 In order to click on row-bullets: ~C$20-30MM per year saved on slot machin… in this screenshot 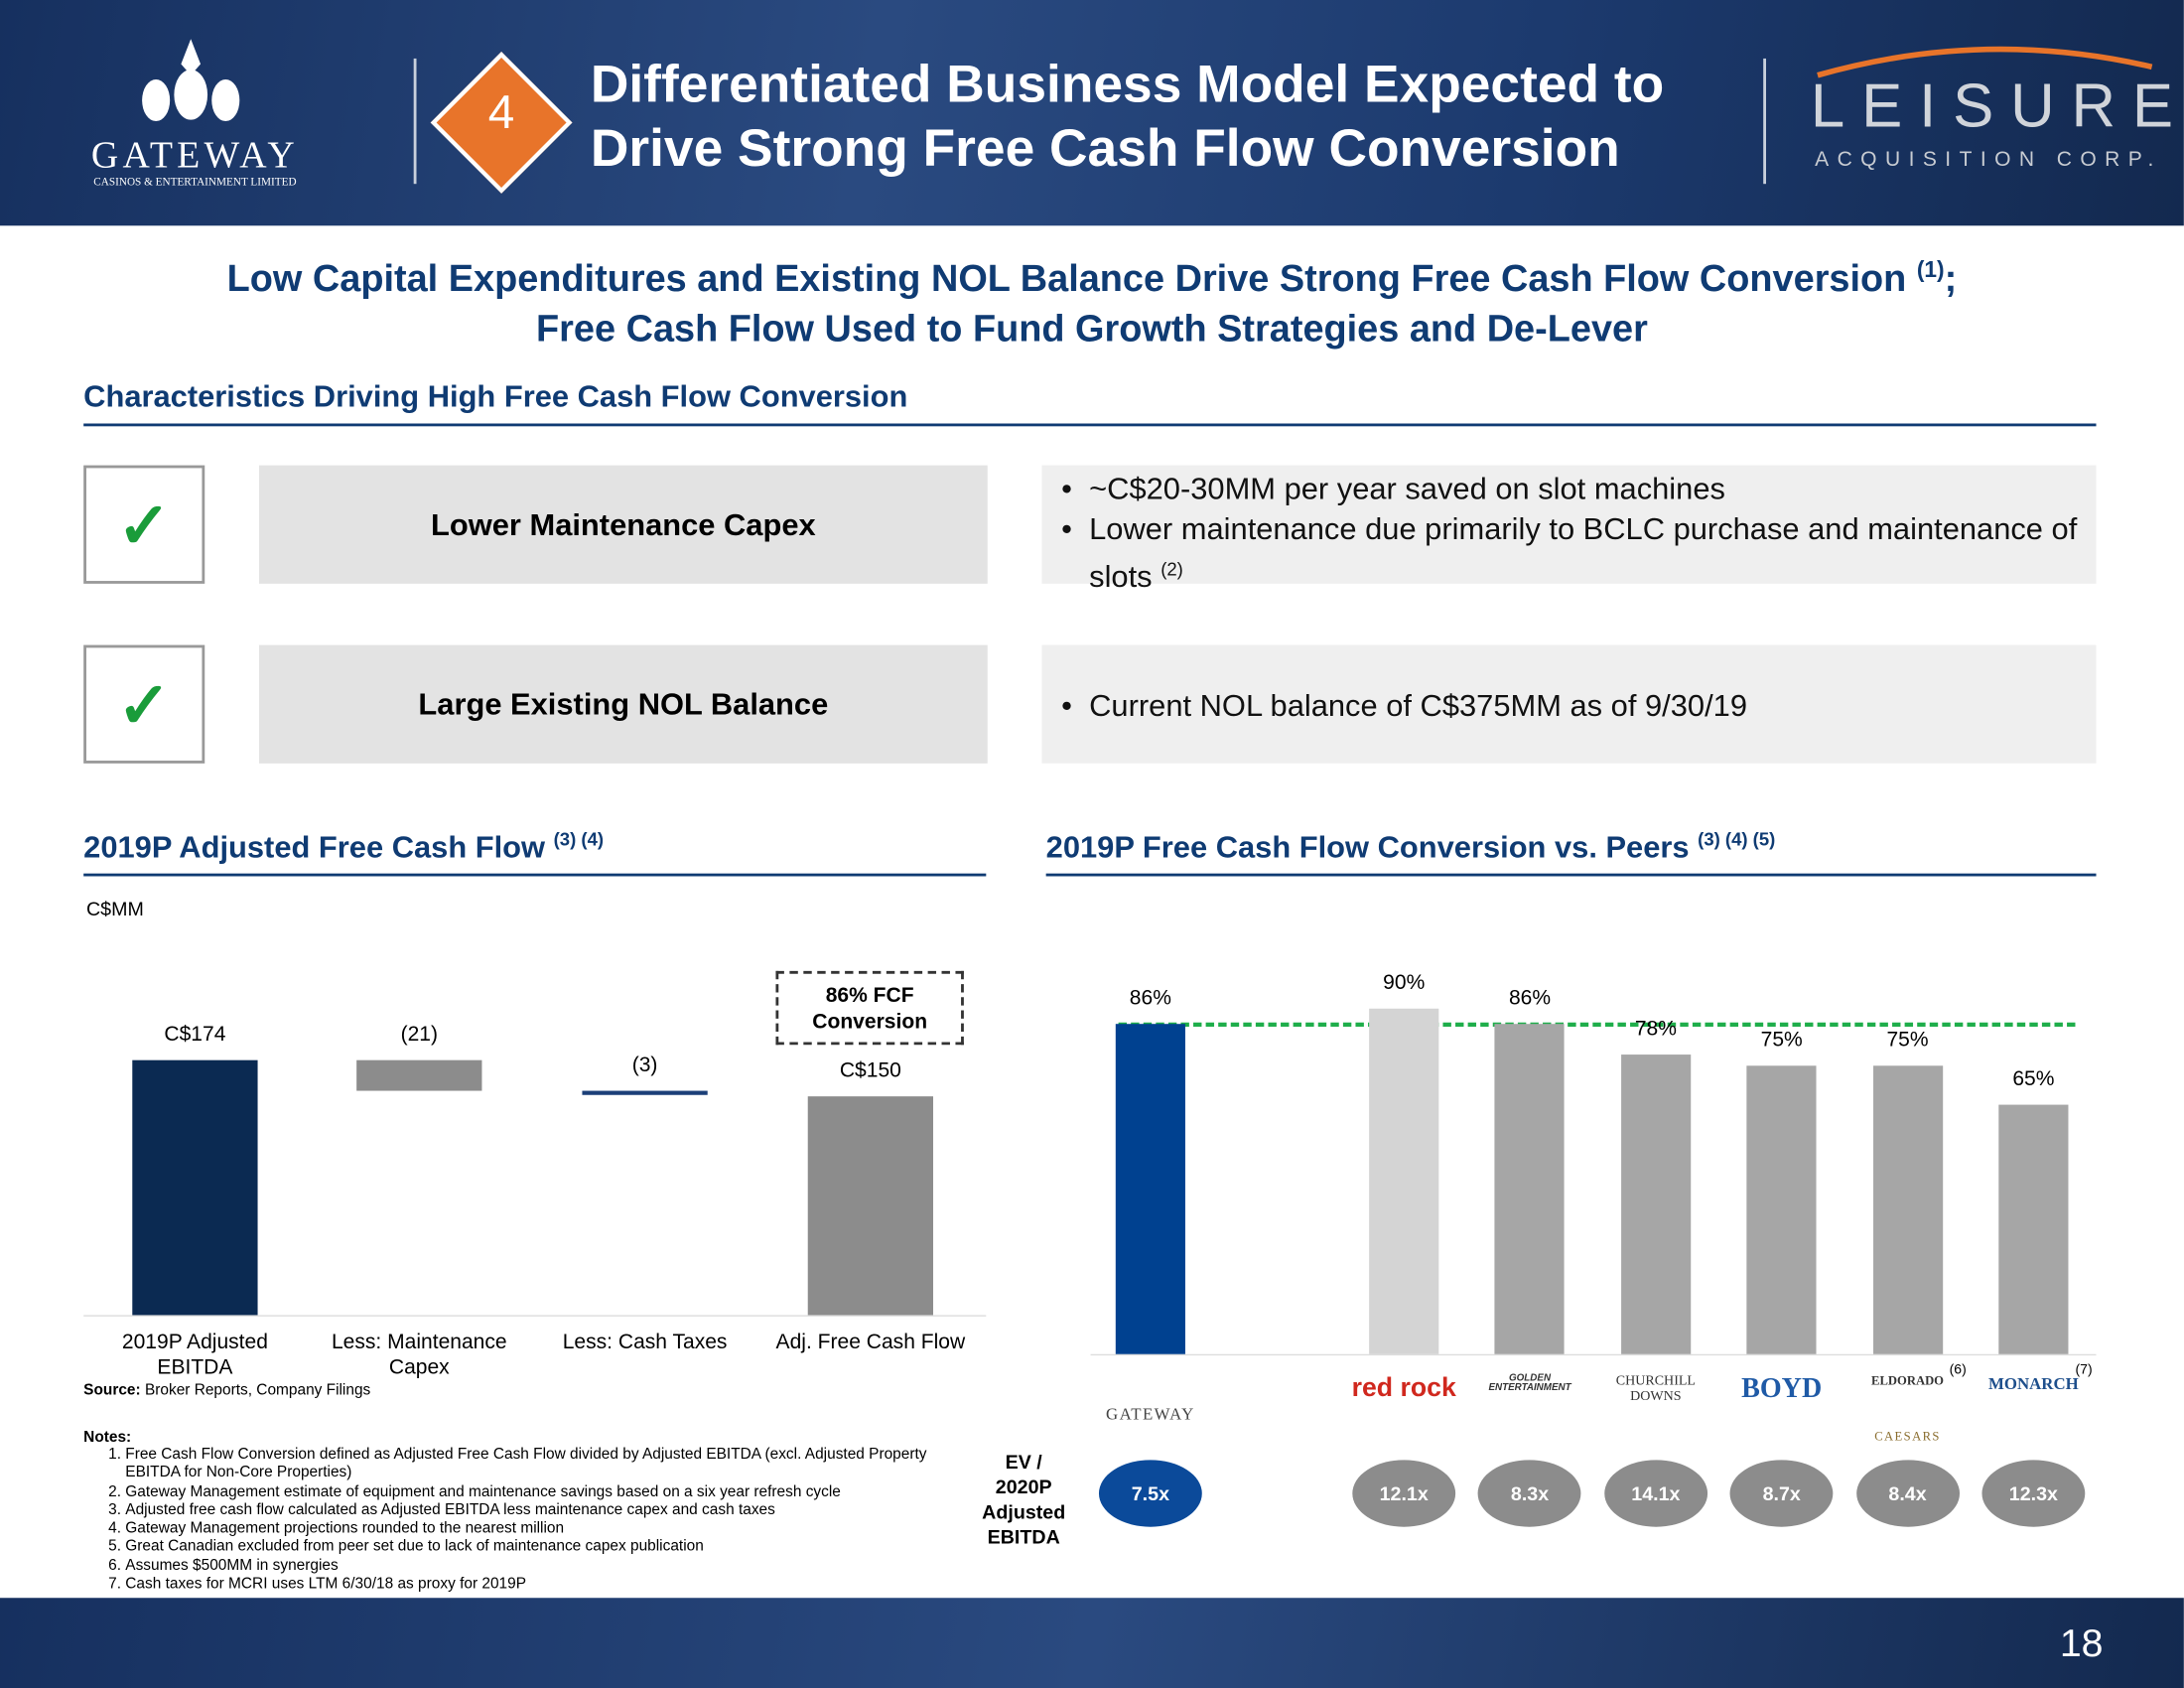, I will do `click(1569, 529)`.